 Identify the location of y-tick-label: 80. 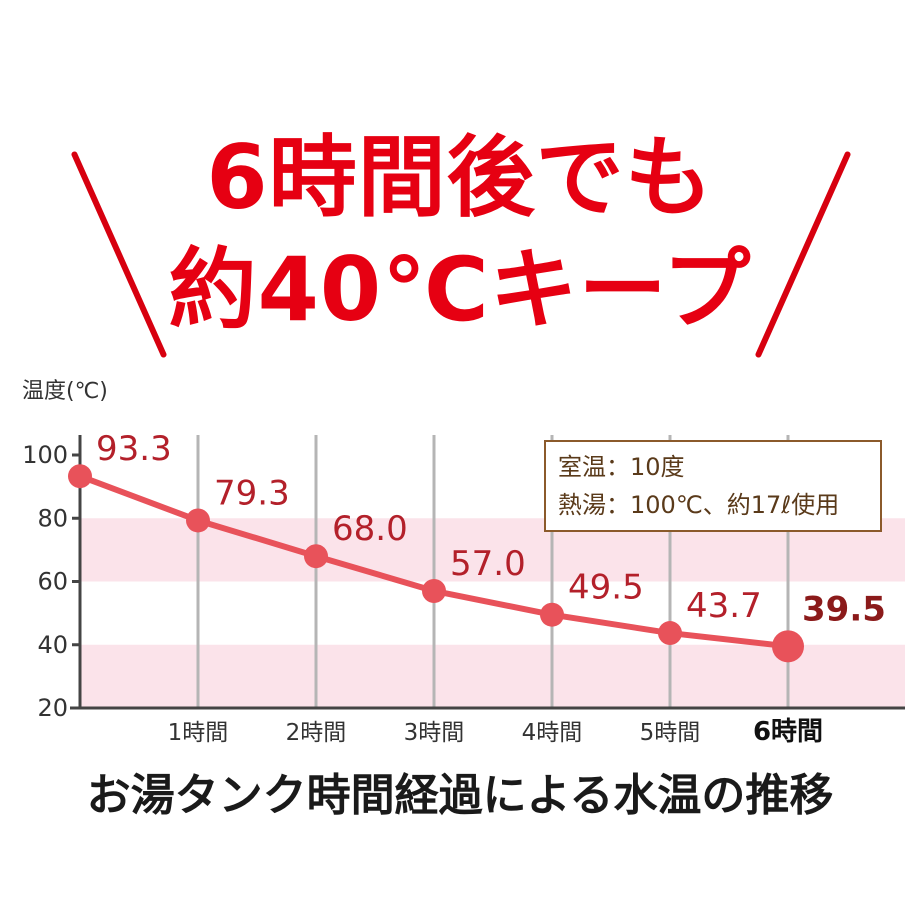
(52, 518).